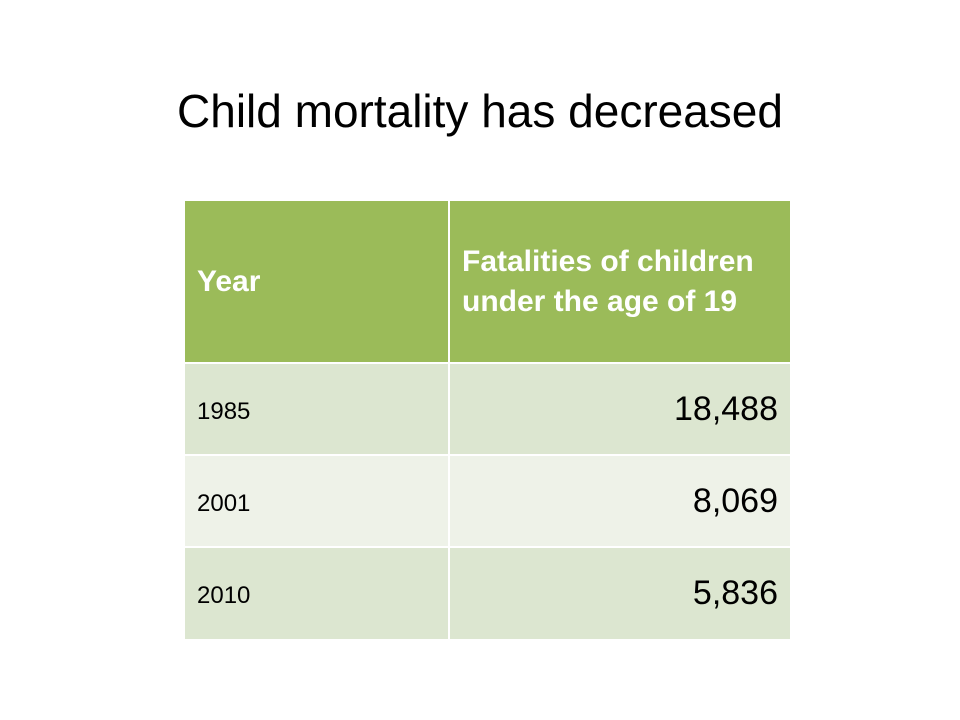  What do you see at coordinates (619, 592) in the screenshot?
I see `cell-fatalities: 5,836` at bounding box center [619, 592].